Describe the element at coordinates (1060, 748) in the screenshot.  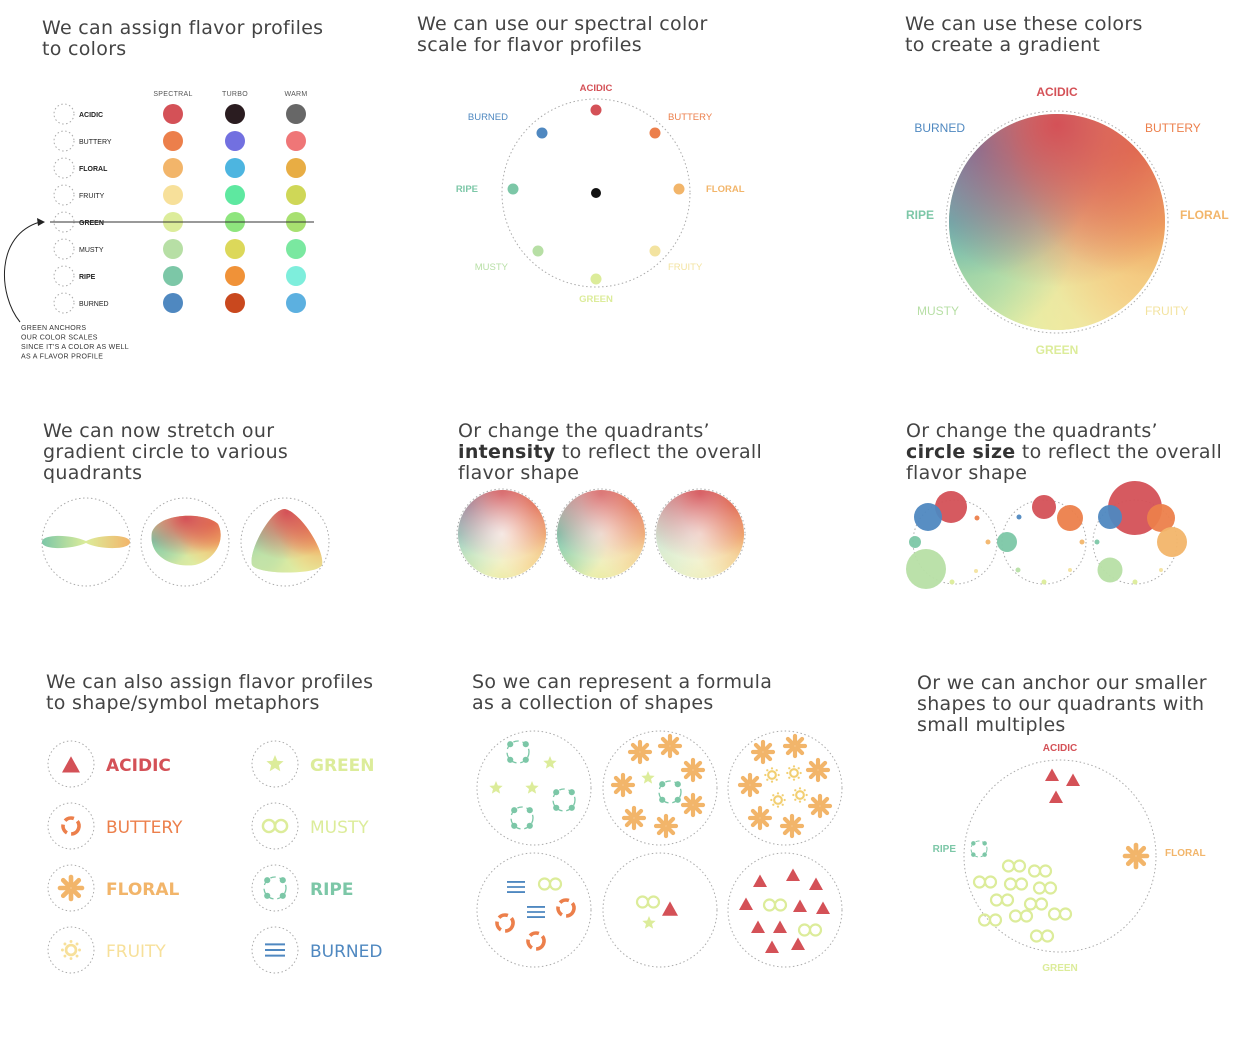
I see `acidic-label: ACIDIC` at that location.